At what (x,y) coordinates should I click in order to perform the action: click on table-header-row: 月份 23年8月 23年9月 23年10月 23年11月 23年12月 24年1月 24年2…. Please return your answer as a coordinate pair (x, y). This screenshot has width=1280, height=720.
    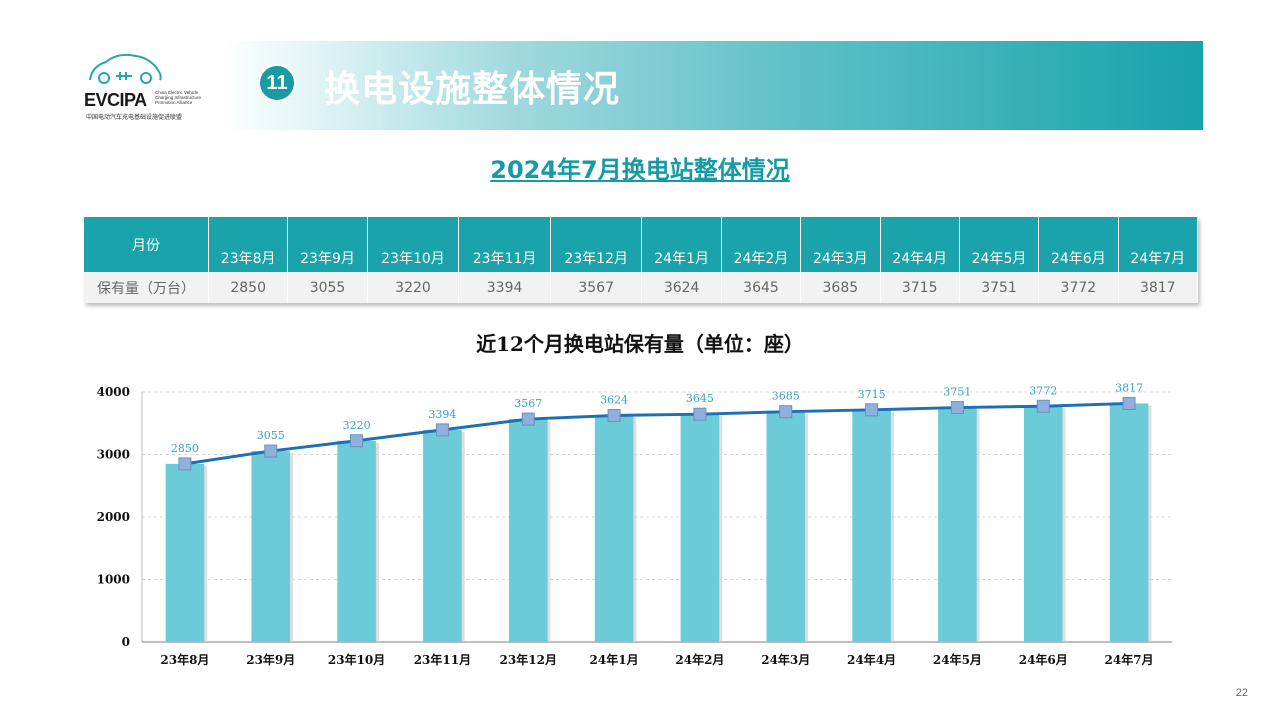
    Looking at the image, I should click on (641, 244).